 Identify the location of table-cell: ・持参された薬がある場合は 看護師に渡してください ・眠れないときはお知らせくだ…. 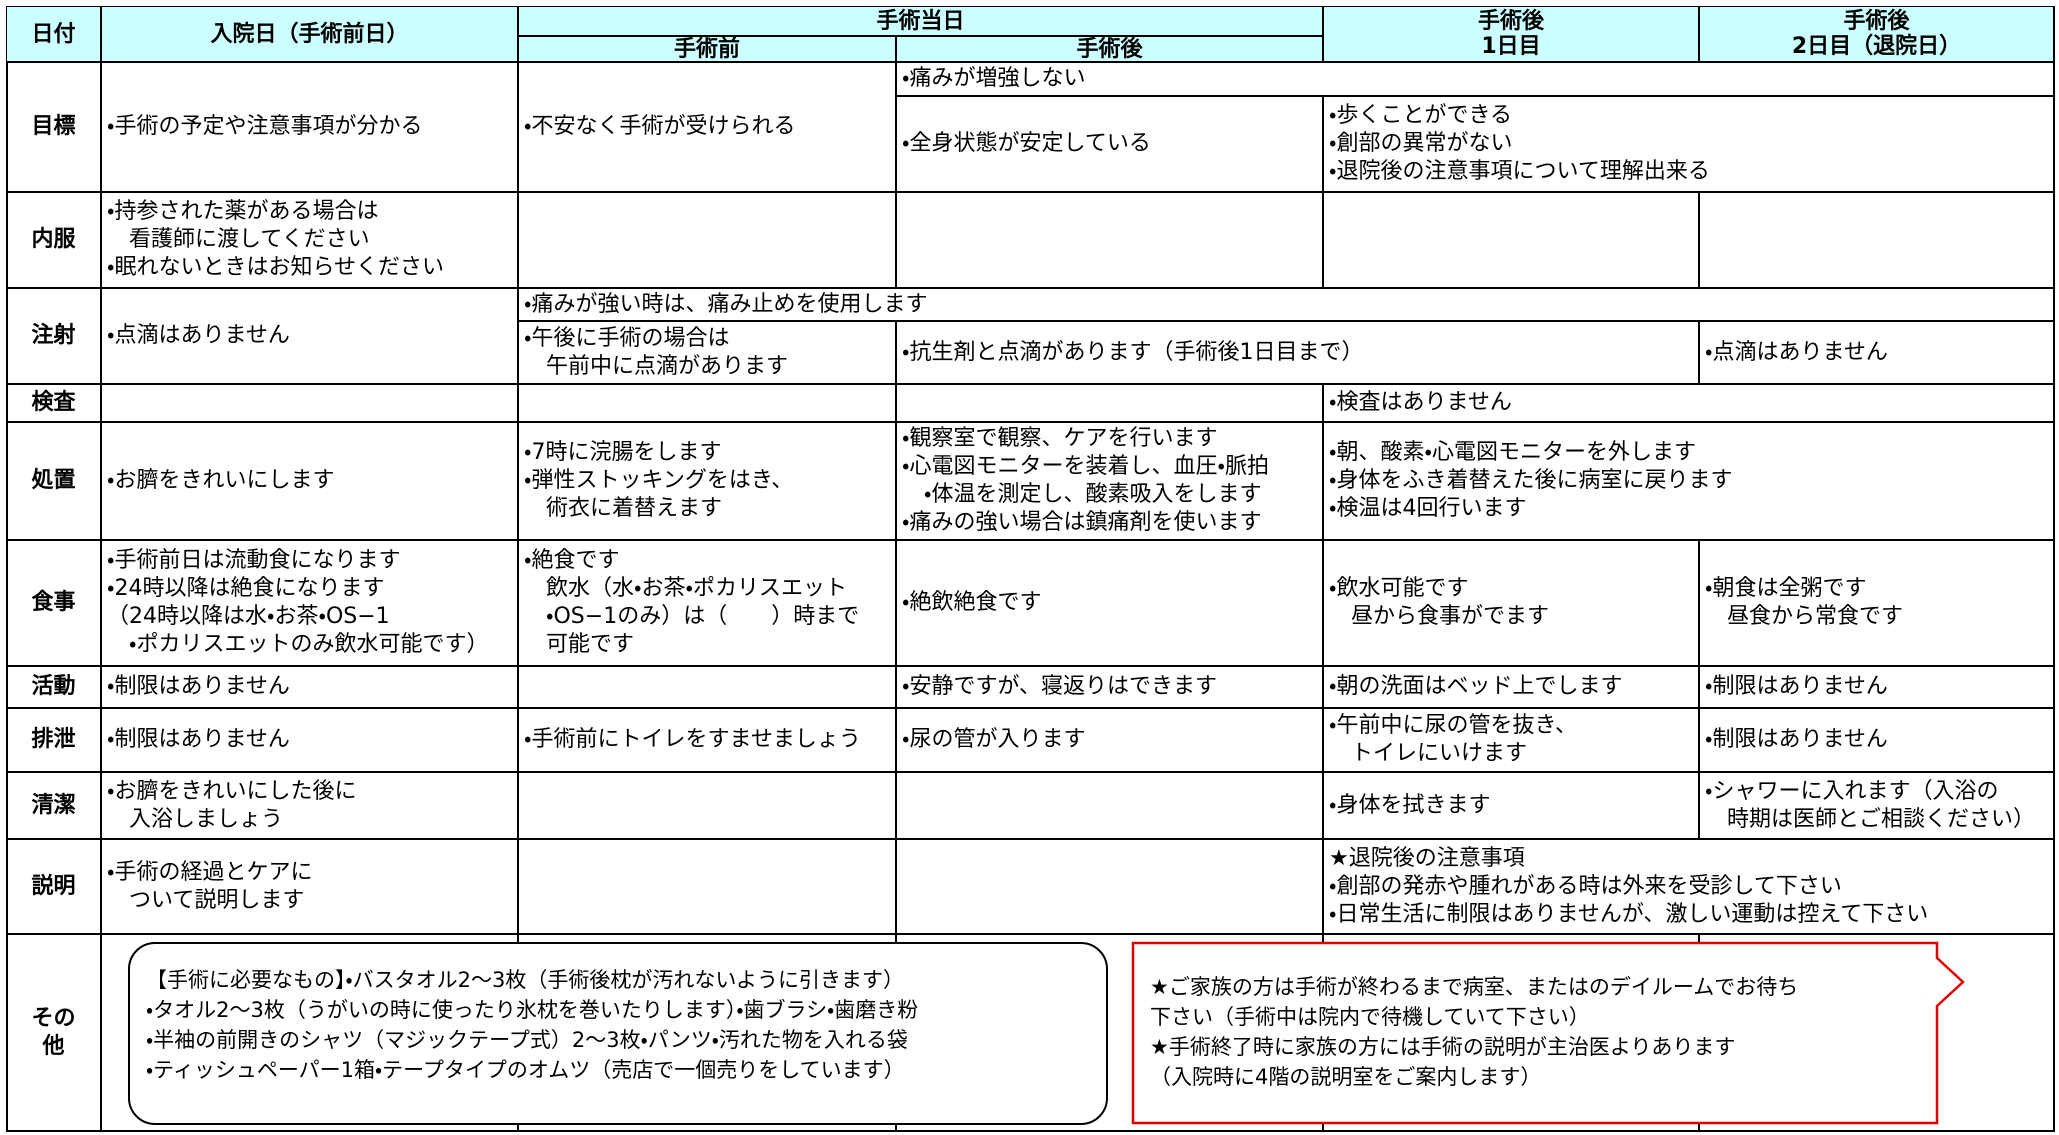
(310, 241).